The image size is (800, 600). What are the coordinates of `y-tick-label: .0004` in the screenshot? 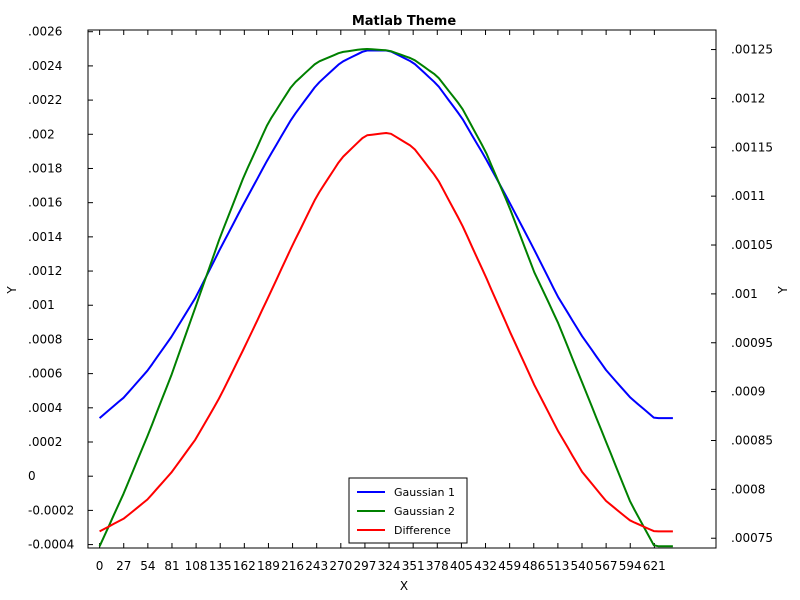 It's located at (45, 408).